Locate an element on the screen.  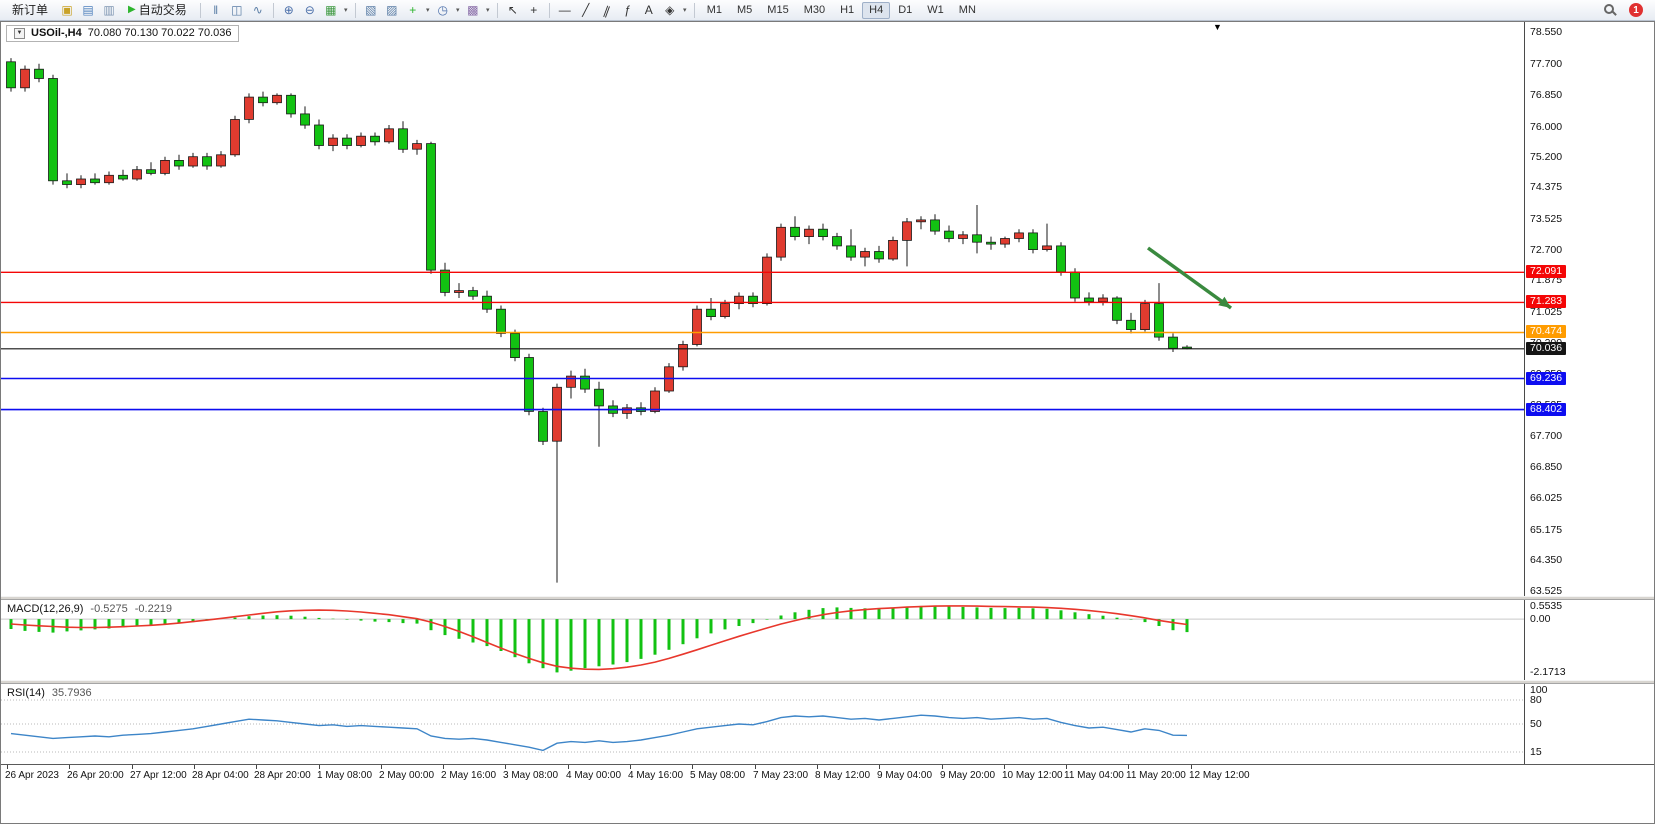
autotrade-button: ▶ 自动交易 is located at coordinates (157, 10).